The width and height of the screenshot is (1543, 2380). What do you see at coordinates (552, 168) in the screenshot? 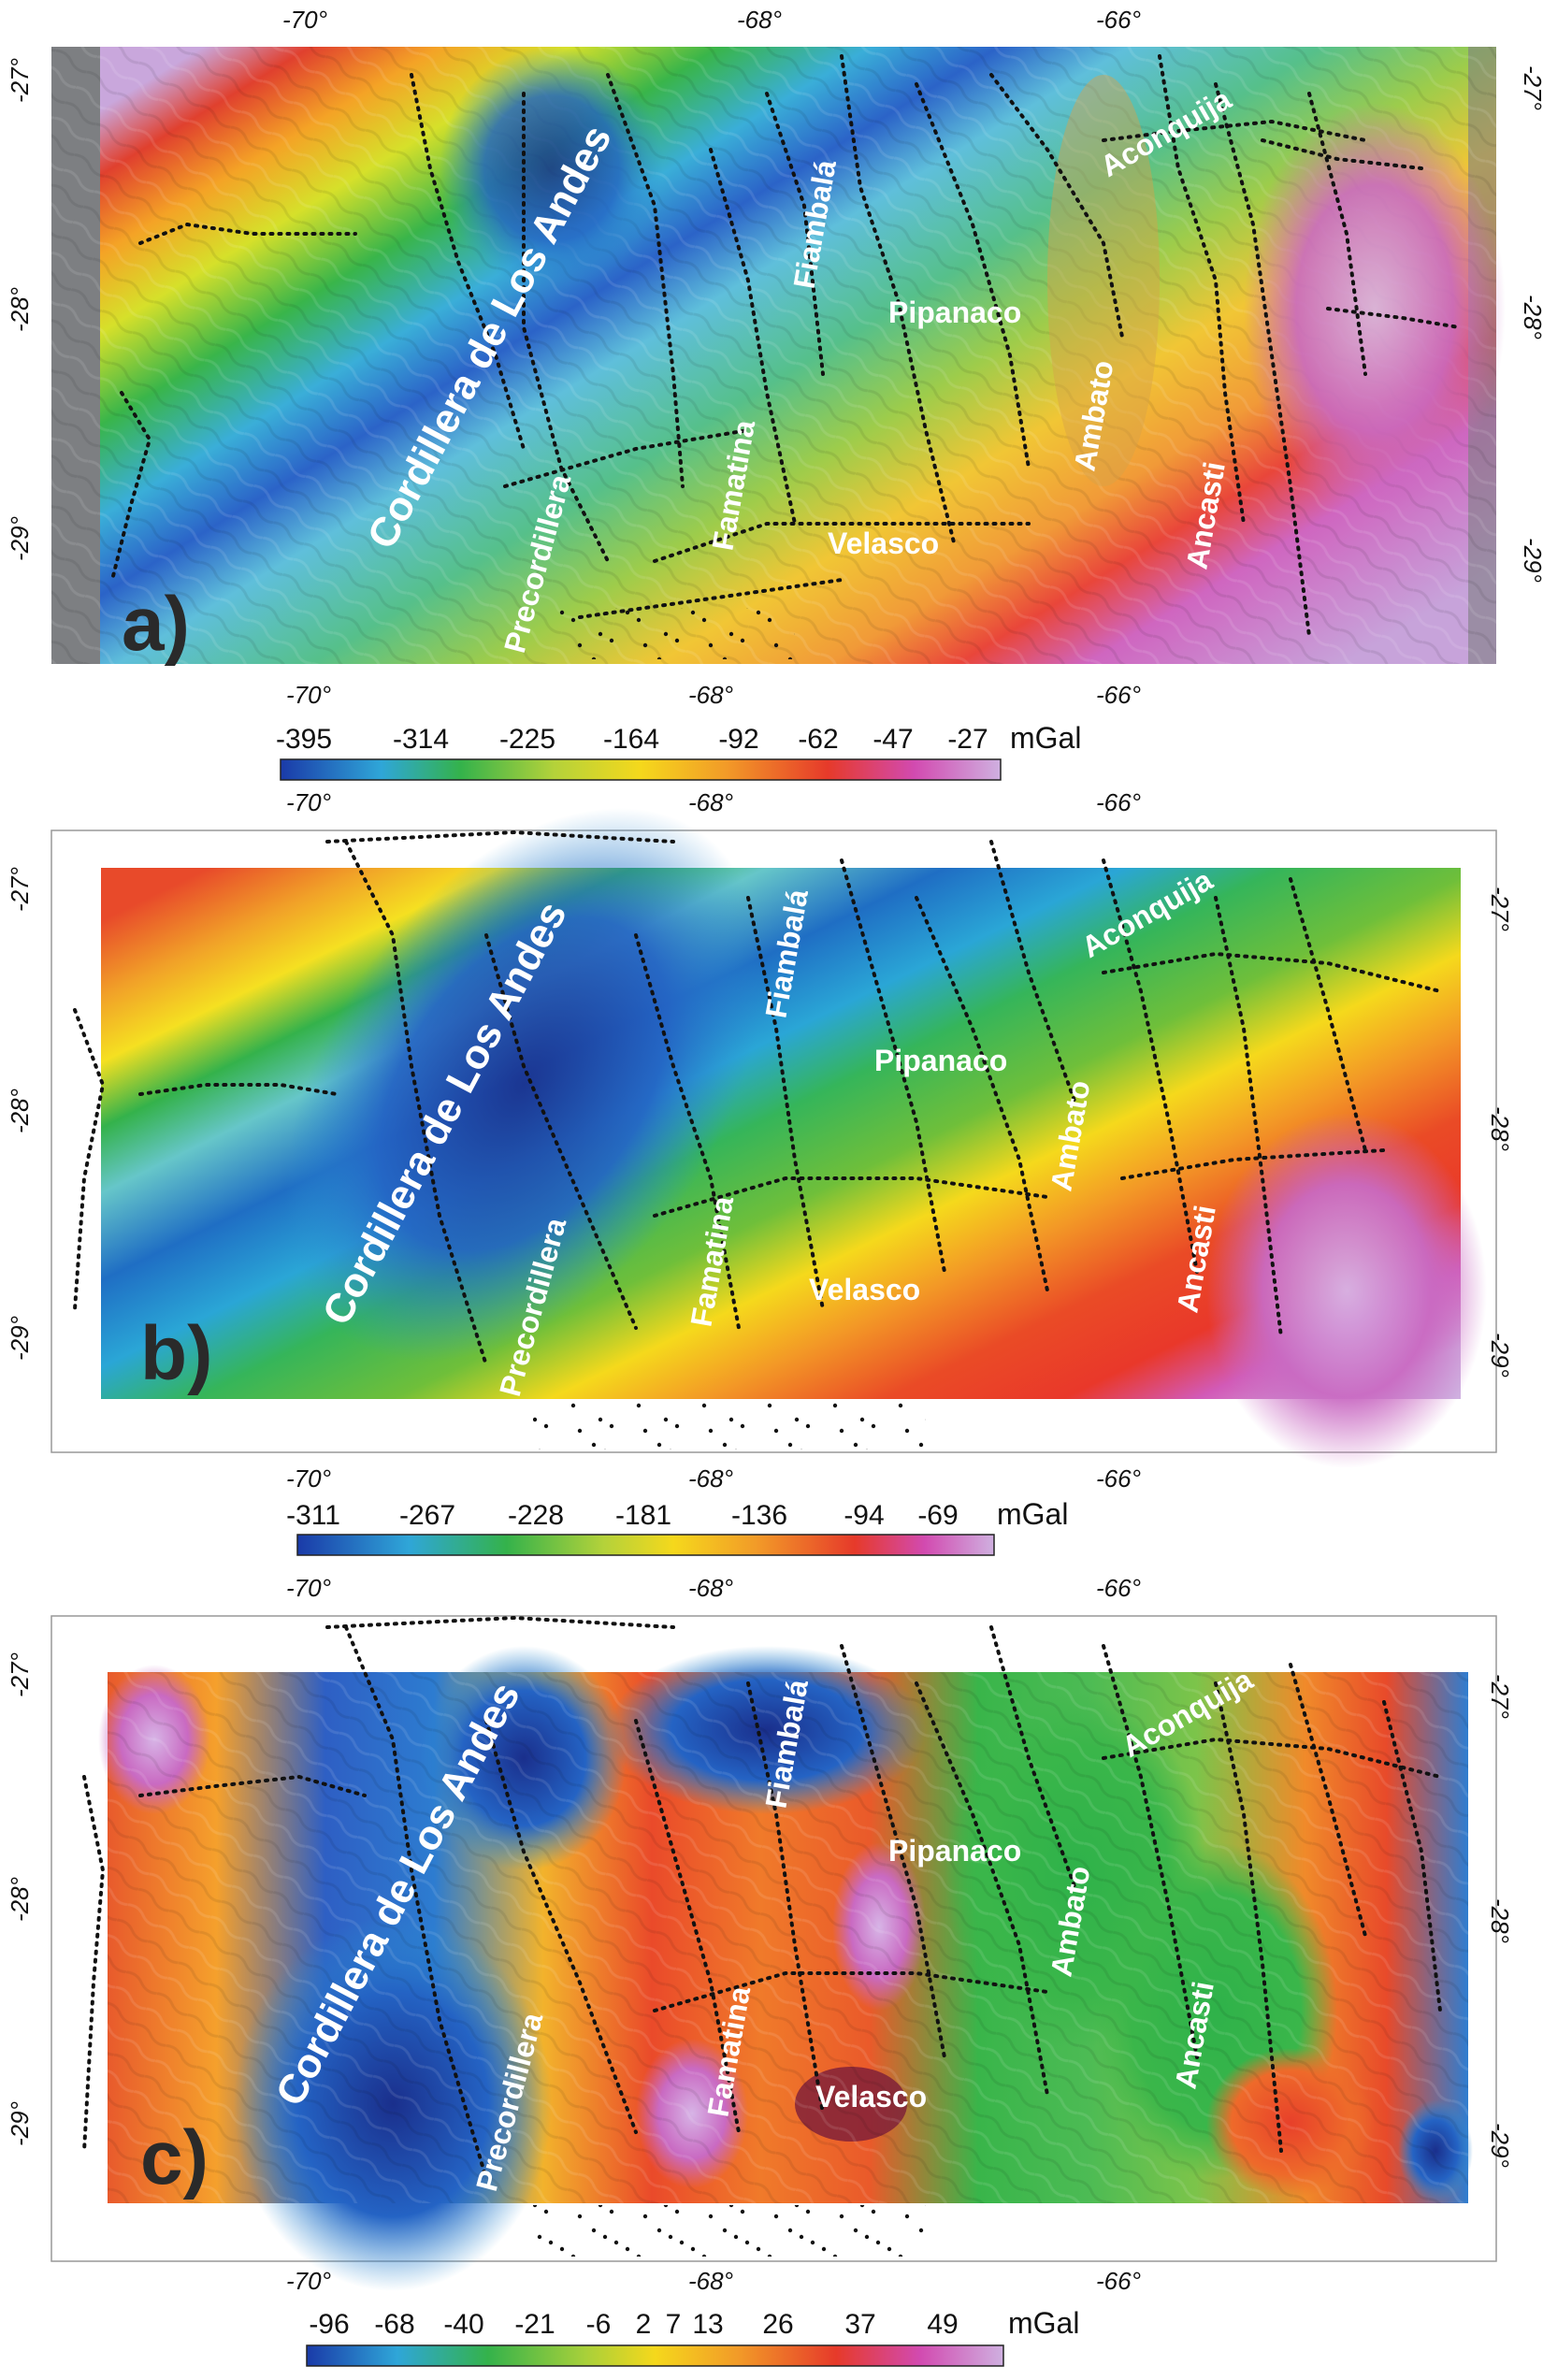
I see `map-a-blue-low` at bounding box center [552, 168].